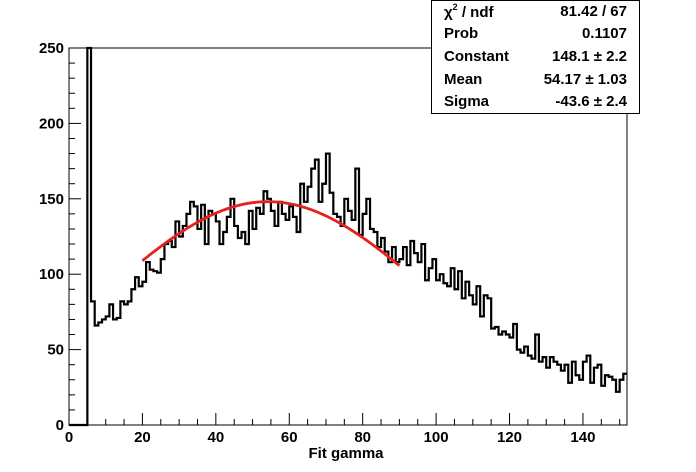 This screenshot has width=696, height=472. What do you see at coordinates (535, 34) in the screenshot?
I see `stats-row-prob: Prob 0.1107` at bounding box center [535, 34].